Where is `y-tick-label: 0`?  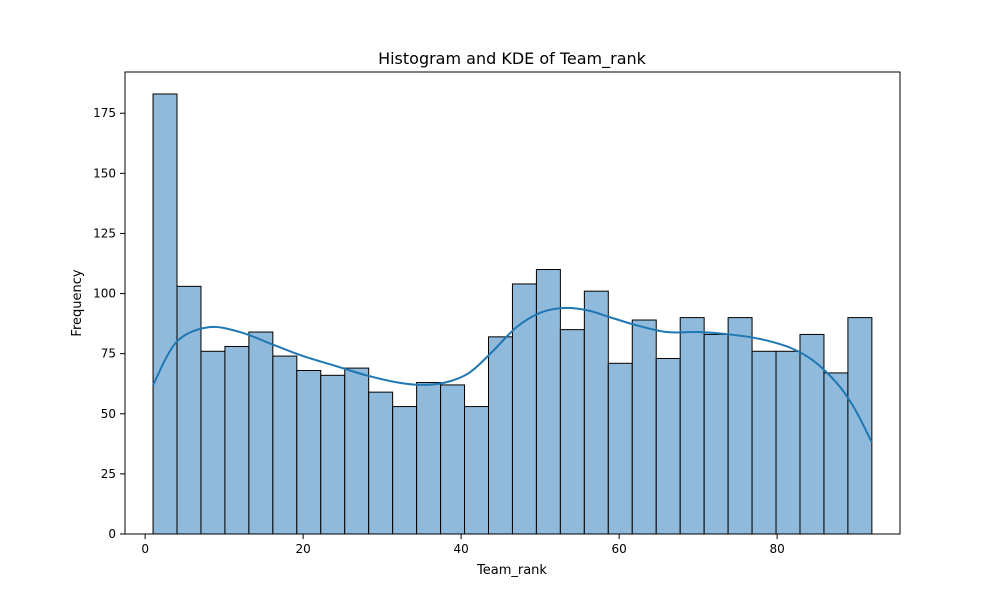
y-tick-label: 0 is located at coordinates (112, 534).